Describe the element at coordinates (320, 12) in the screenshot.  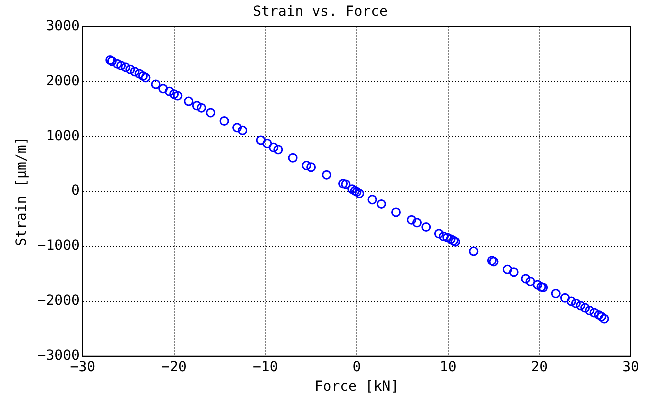
I see `chart-title: Strain vs. Force` at that location.